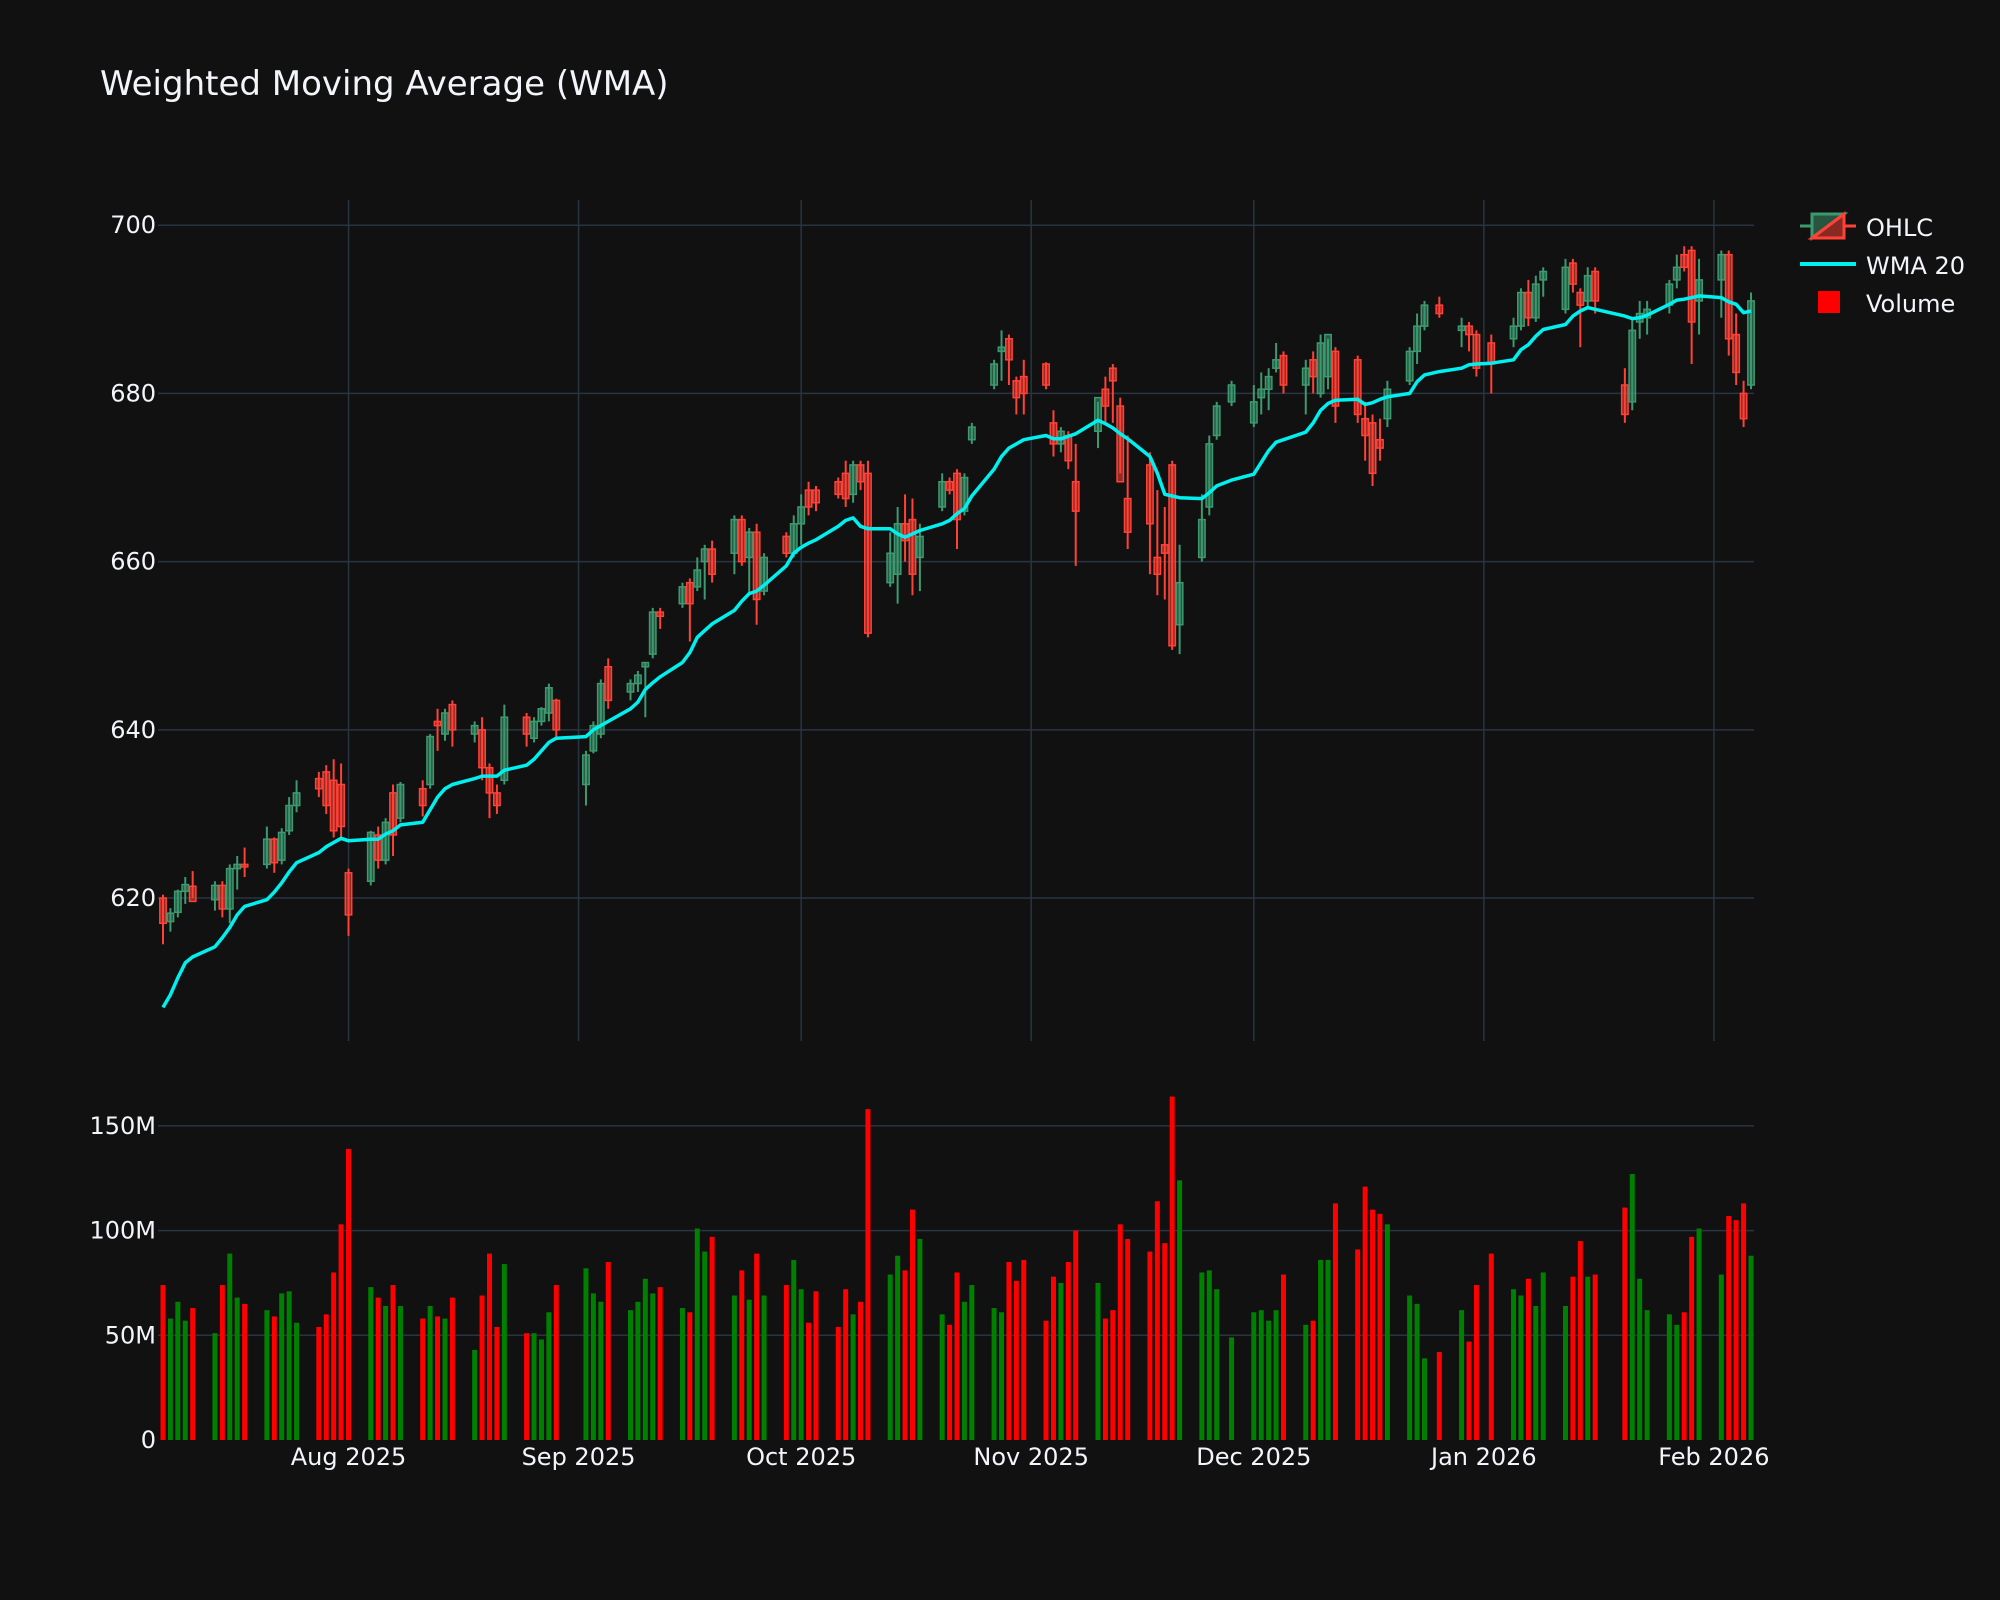 The height and width of the screenshot is (1600, 2000). I want to click on volume-tick-label: 0, so click(148, 1440).